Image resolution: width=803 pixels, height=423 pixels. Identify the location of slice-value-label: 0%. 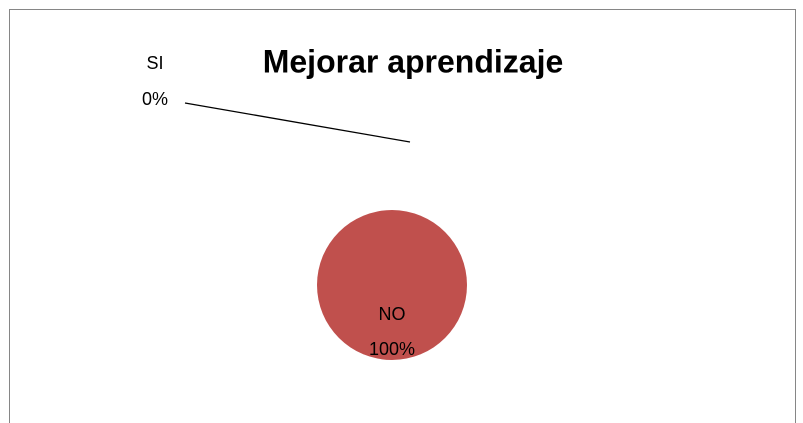
(155, 99).